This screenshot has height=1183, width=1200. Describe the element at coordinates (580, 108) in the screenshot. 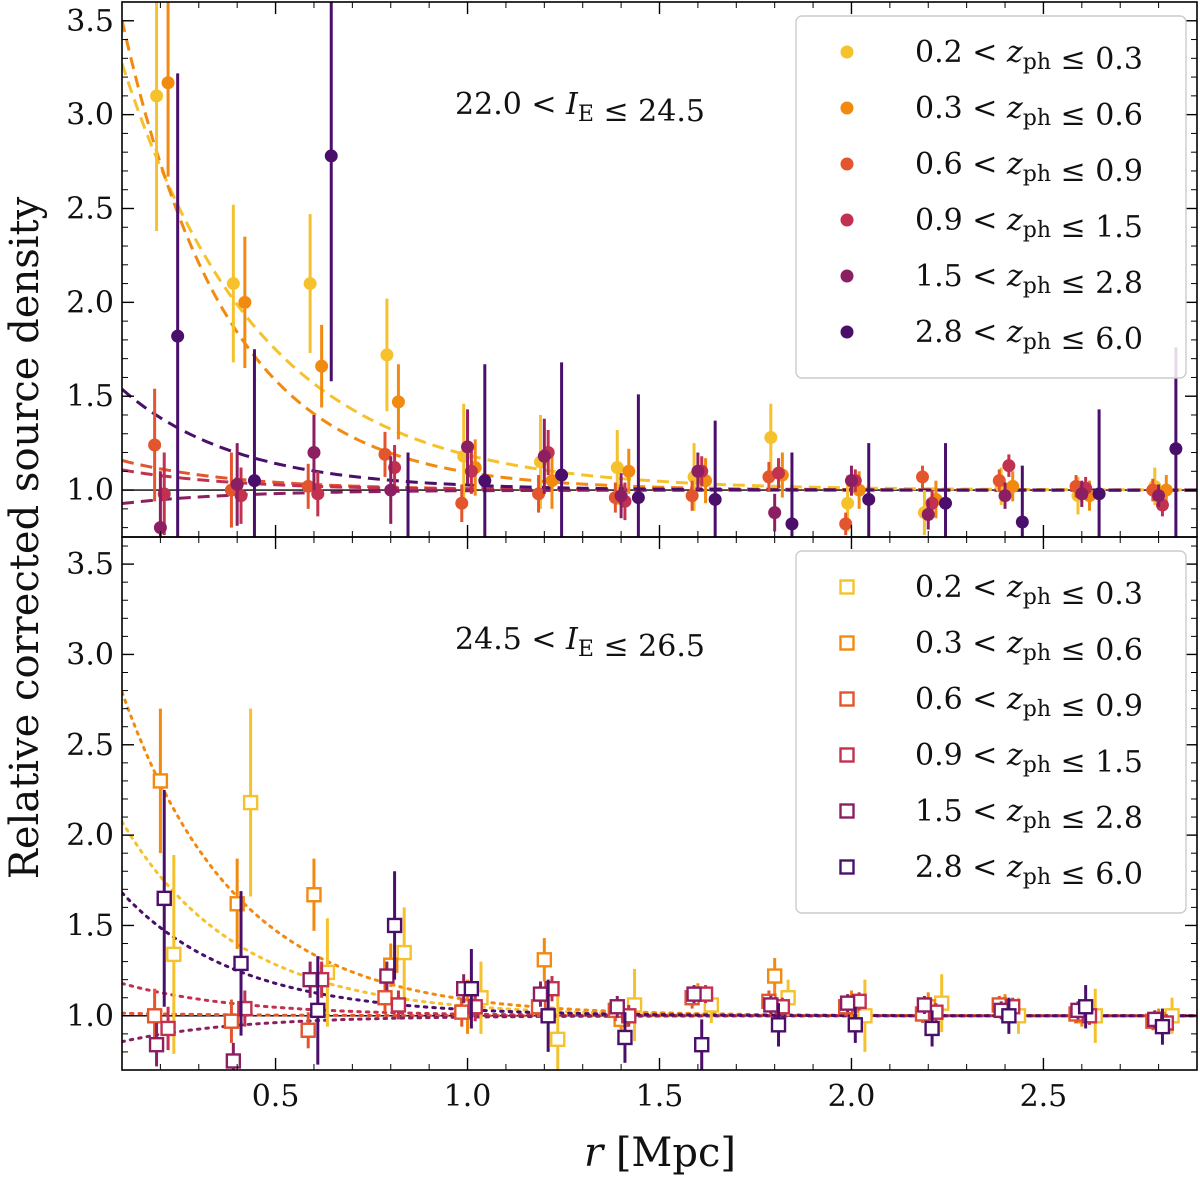

I see `panel-annotation: 22.0 < IE ≤ 24.5` at that location.